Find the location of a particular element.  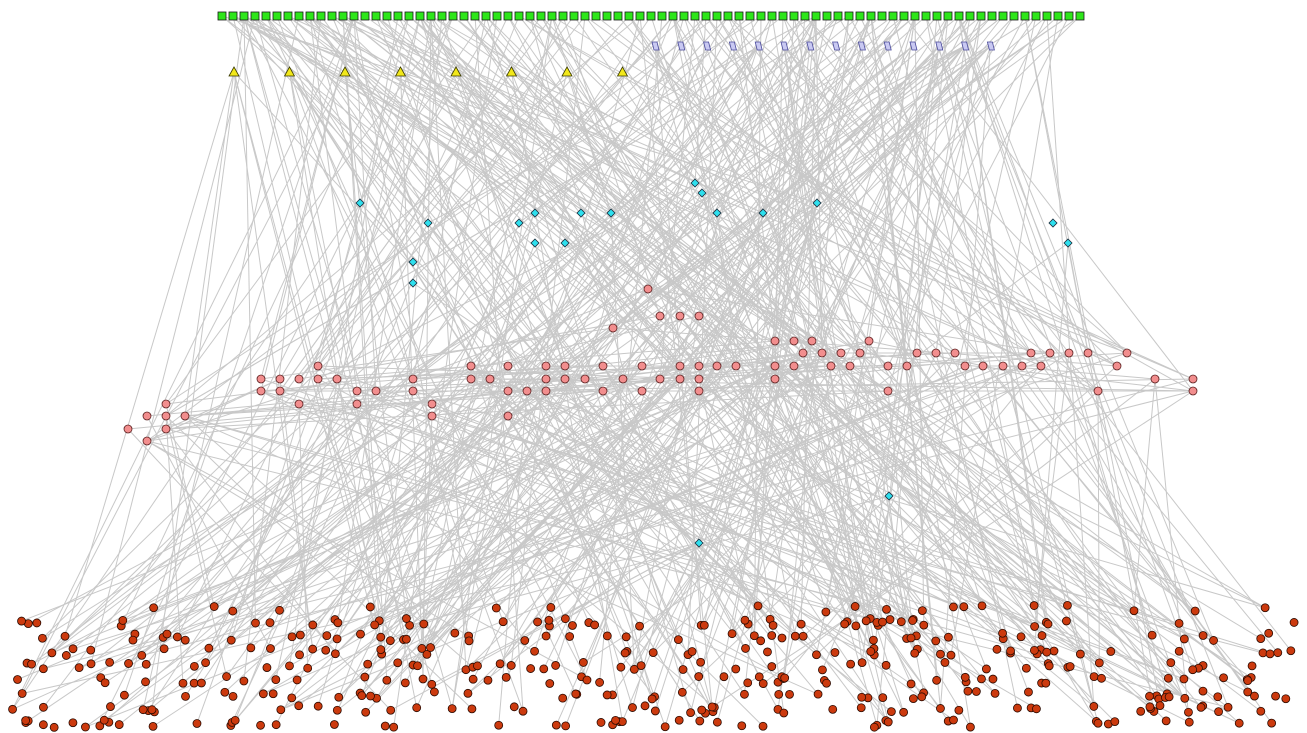

parallelogram-node is located at coordinates (990, 46).